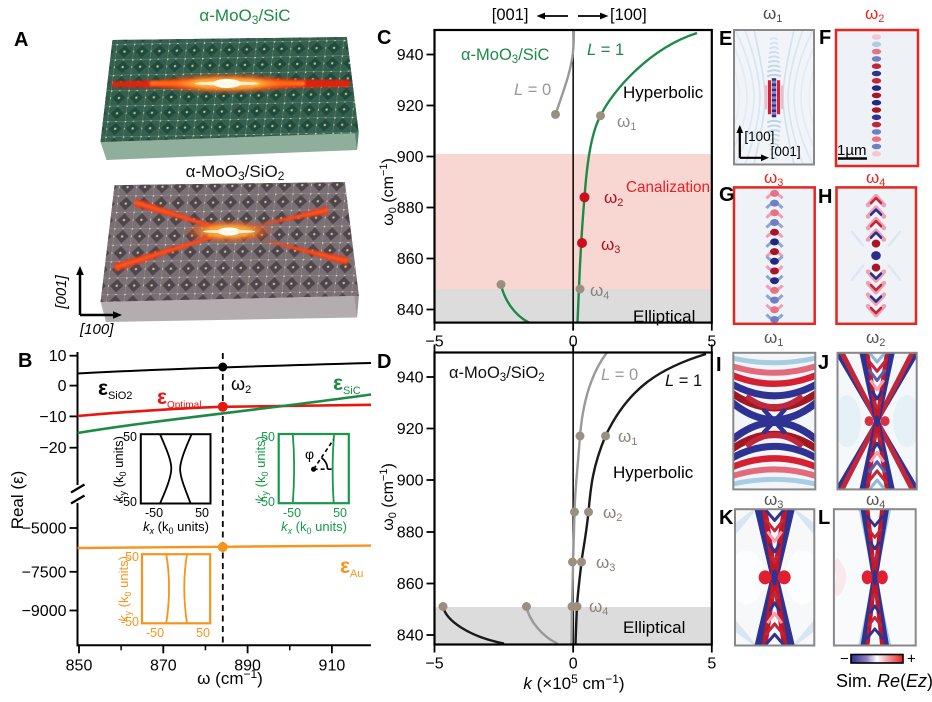 This screenshot has width=932, height=702. Describe the element at coordinates (309, 454) in the screenshot. I see `svg-text: φ` at that location.